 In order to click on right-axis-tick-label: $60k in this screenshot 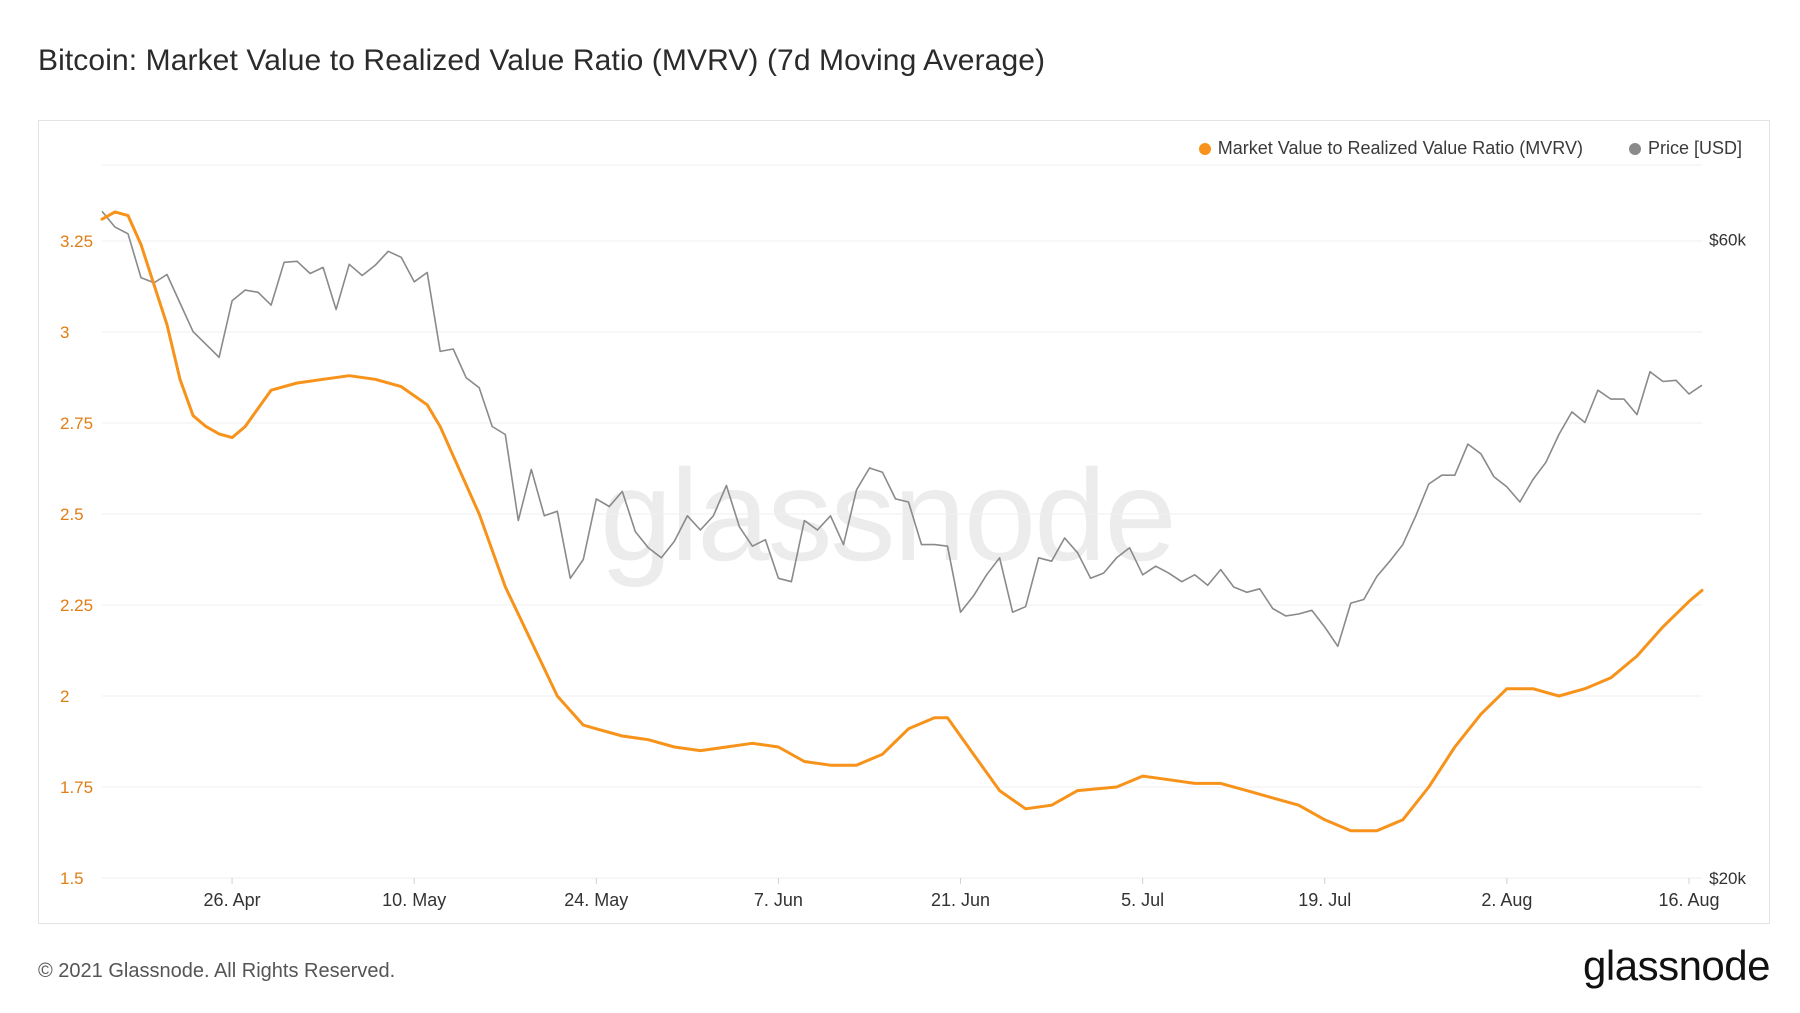, I will do `click(1727, 240)`.